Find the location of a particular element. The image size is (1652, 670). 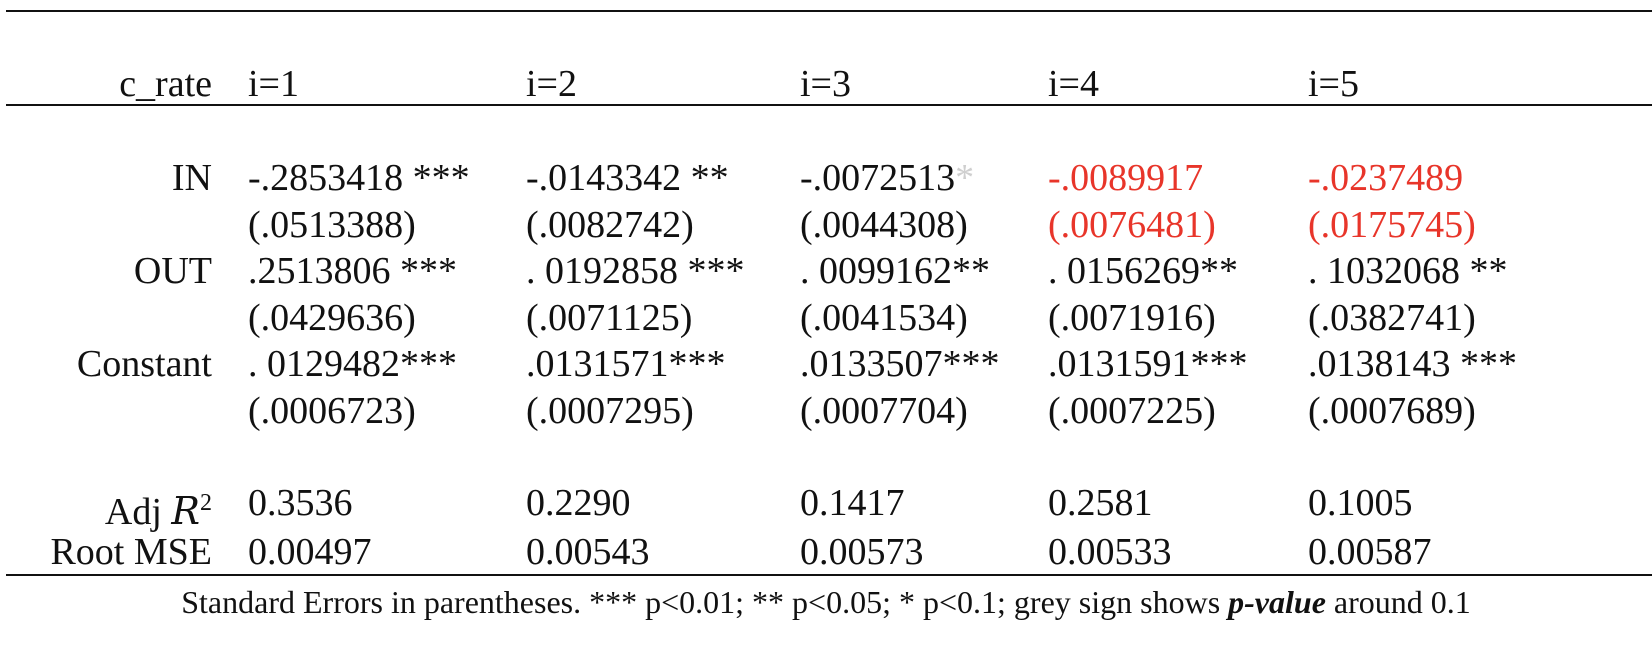

constant-coef-3: .0133507*** is located at coordinates (900, 364).